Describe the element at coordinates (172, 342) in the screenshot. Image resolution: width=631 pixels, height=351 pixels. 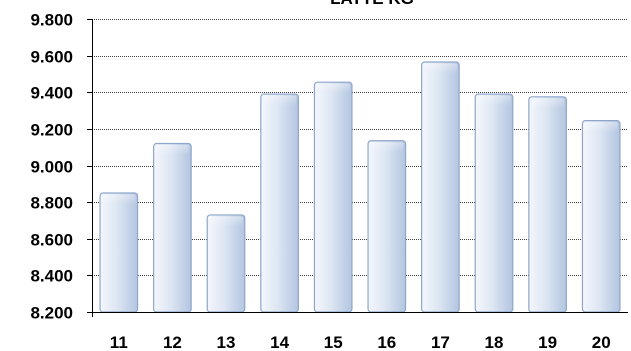
I see `x-tick-label: 12` at that location.